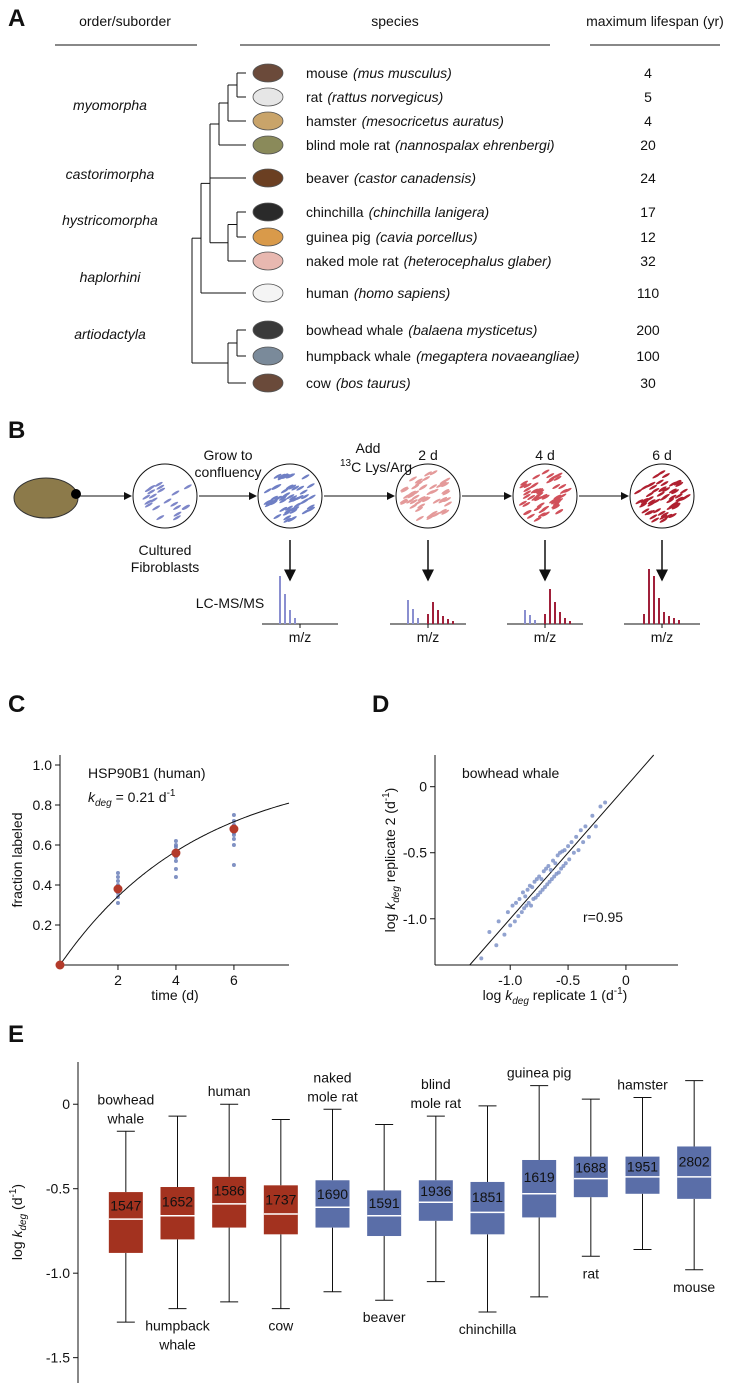 This screenshot has width=740, height=1384. What do you see at coordinates (16, 18) in the screenshot?
I see `panel-label: A` at bounding box center [16, 18].